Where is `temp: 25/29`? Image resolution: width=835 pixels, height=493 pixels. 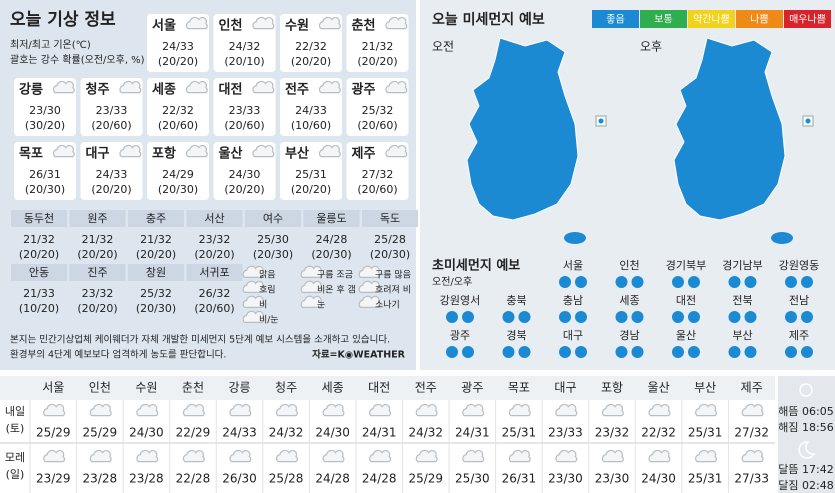 temp: 25/29 is located at coordinates (425, 479).